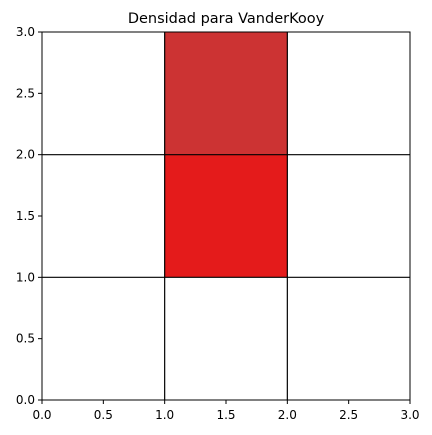  I want to click on chart-title: Densidad para VanderKooy, so click(226, 19).